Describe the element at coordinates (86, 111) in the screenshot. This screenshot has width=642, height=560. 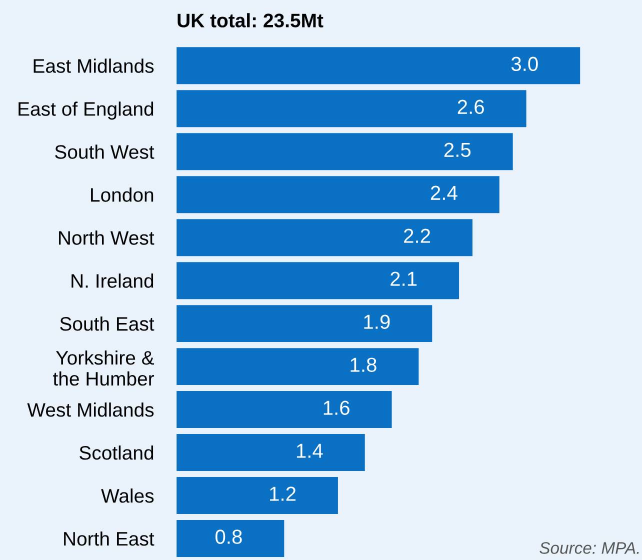
I see `y-tick-label: East of England` at that location.